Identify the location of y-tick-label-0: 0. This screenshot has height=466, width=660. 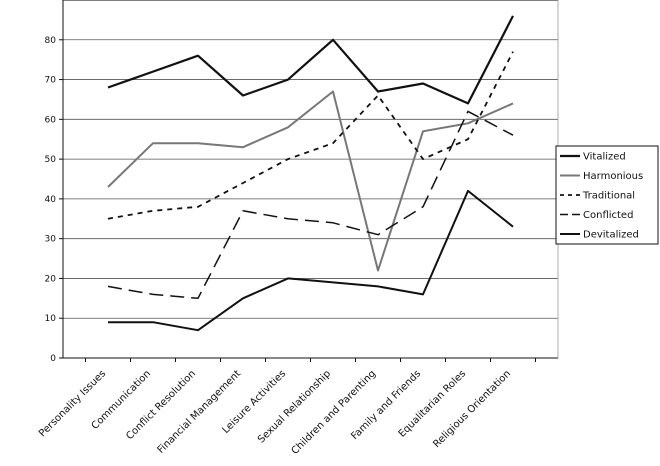
(53, 359).